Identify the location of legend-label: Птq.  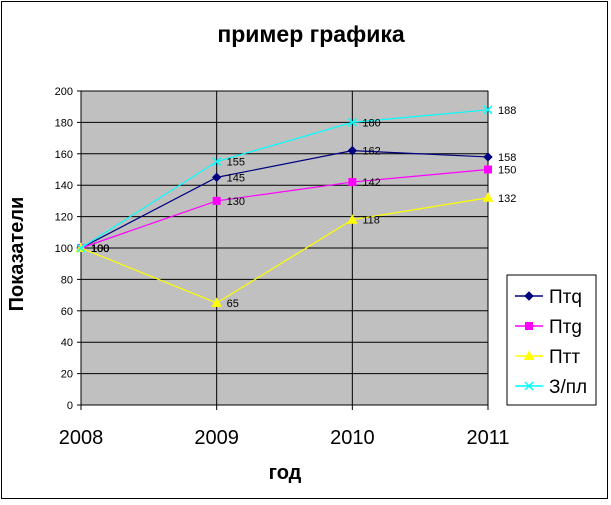
(565, 297).